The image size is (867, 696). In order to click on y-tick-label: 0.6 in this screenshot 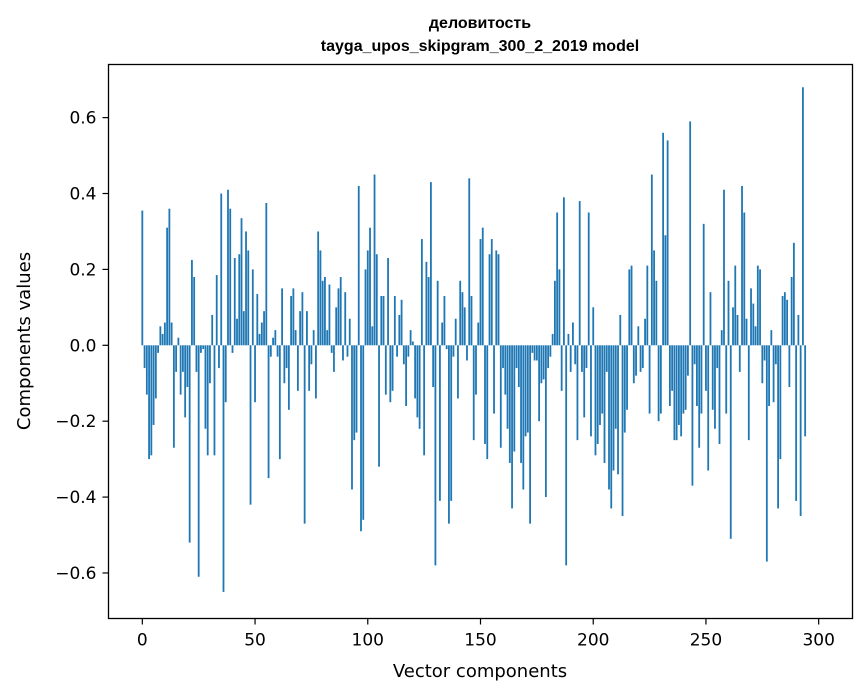, I will do `click(82, 119)`.